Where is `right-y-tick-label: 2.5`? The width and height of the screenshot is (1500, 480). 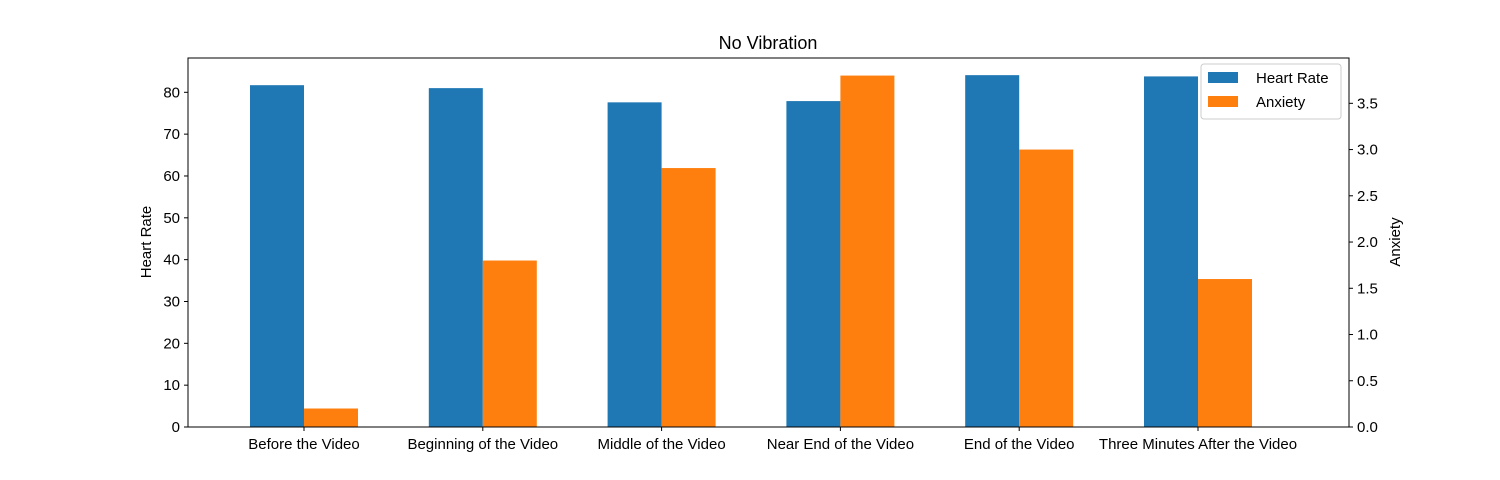 right-y-tick-label: 2.5 is located at coordinates (1367, 196).